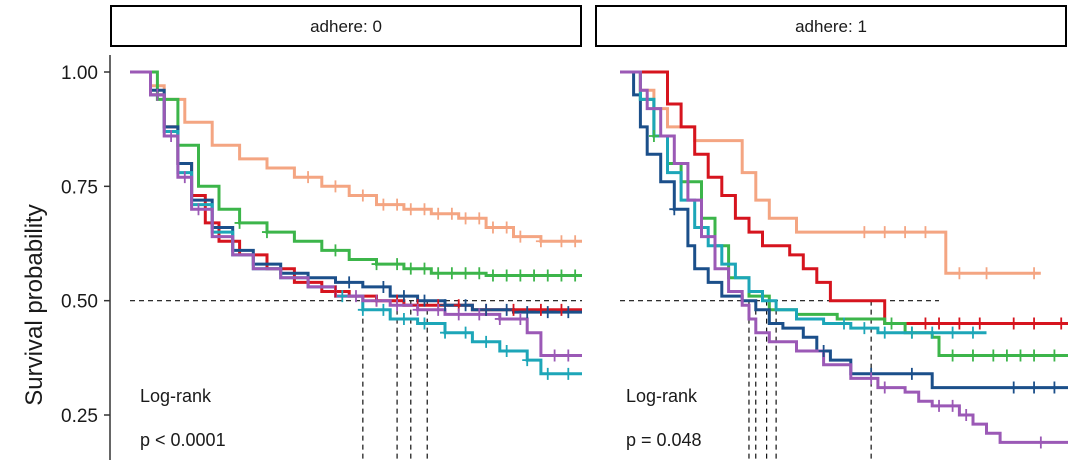  What do you see at coordinates (176, 396) in the screenshot?
I see `logrank-label: Log-rank` at bounding box center [176, 396].